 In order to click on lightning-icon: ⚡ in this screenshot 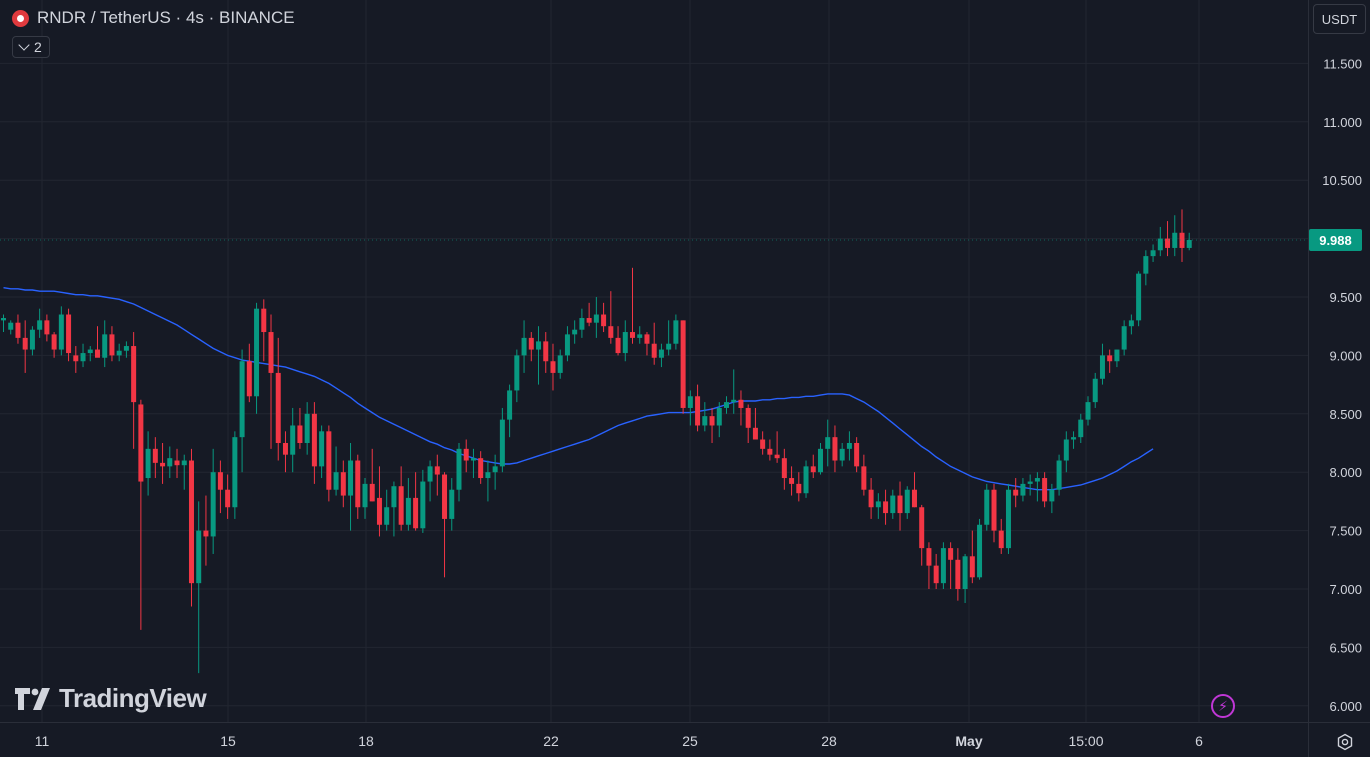, I will do `click(1223, 706)`.